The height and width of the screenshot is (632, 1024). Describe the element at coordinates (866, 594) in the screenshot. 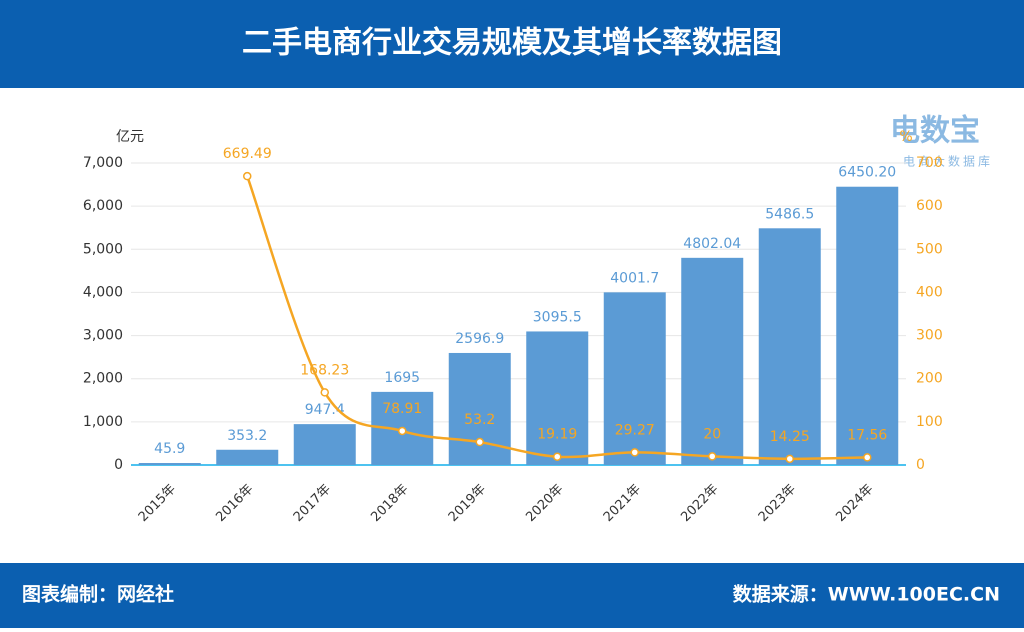

I see `footer-right: 数据来源：WWW.100EC.CN` at that location.